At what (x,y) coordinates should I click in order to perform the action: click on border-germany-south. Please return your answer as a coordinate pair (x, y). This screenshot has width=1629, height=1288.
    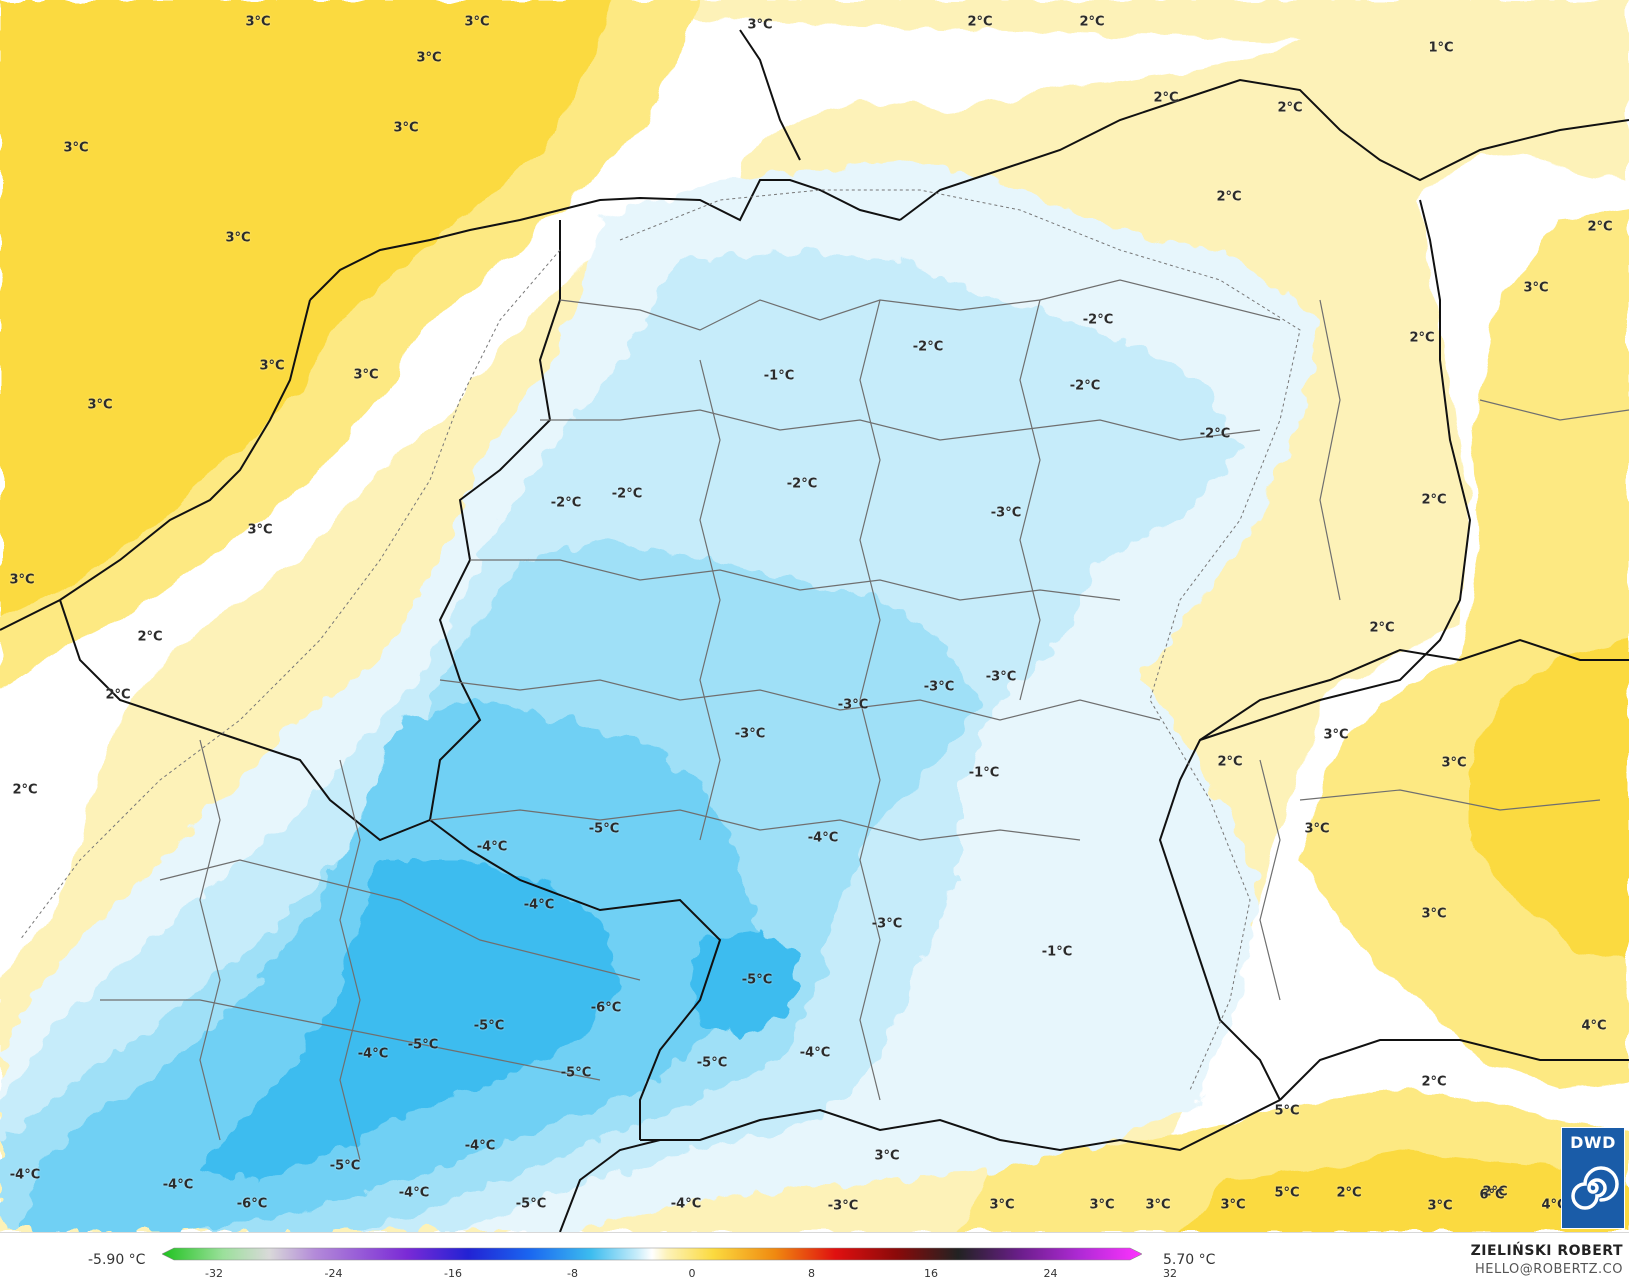
    Looking at the image, I should click on (960, 1125).